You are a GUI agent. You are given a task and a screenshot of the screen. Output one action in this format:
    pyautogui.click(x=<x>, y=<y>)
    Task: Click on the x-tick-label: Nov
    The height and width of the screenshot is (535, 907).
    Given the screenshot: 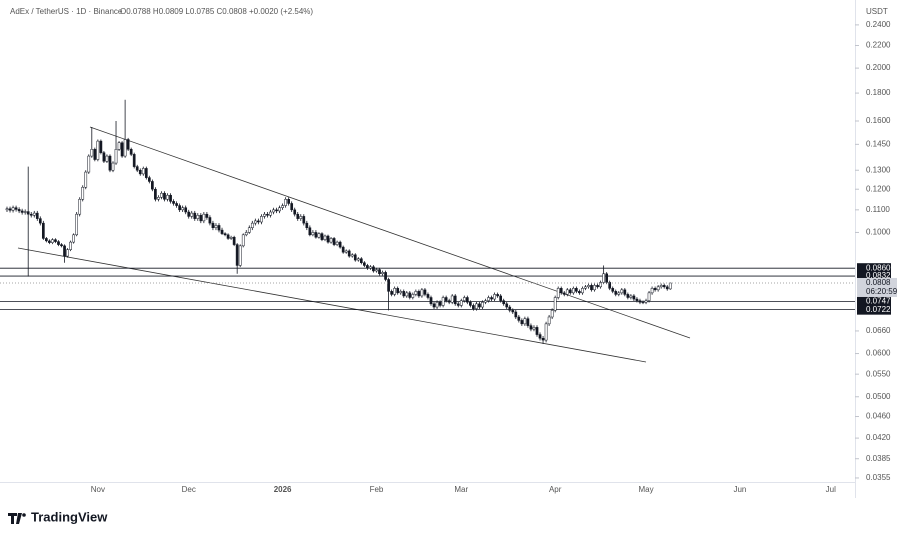 What is the action you would take?
    pyautogui.click(x=98, y=489)
    